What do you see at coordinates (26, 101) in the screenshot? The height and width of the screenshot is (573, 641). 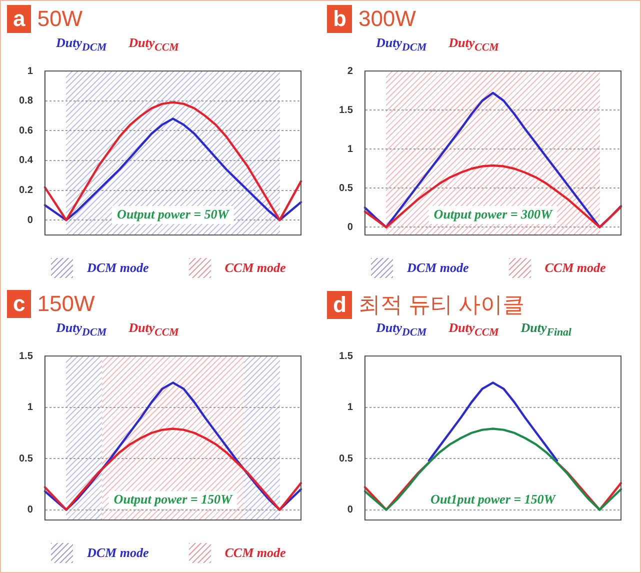 I see `y-tick-label: 0.8` at bounding box center [26, 101].